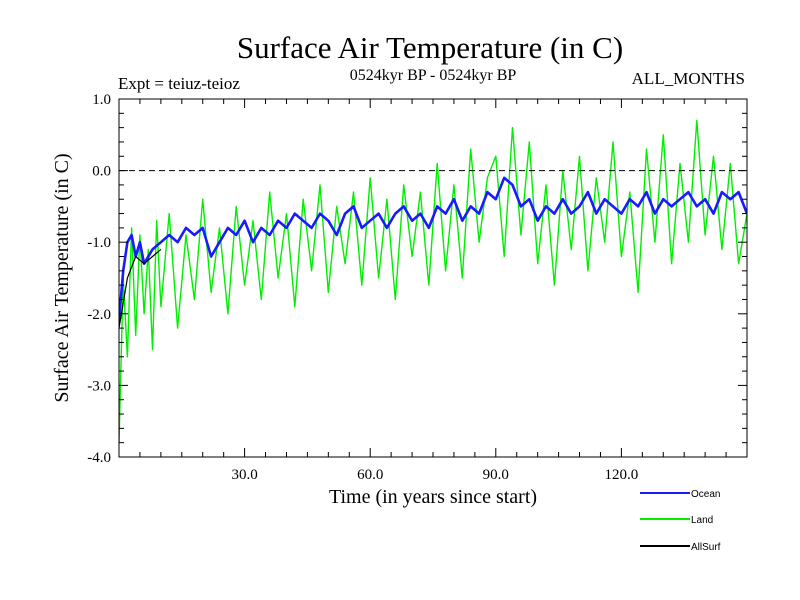  Describe the element at coordinates (433, 497) in the screenshot. I see `x-axis-label: Time (in years since start)` at that location.